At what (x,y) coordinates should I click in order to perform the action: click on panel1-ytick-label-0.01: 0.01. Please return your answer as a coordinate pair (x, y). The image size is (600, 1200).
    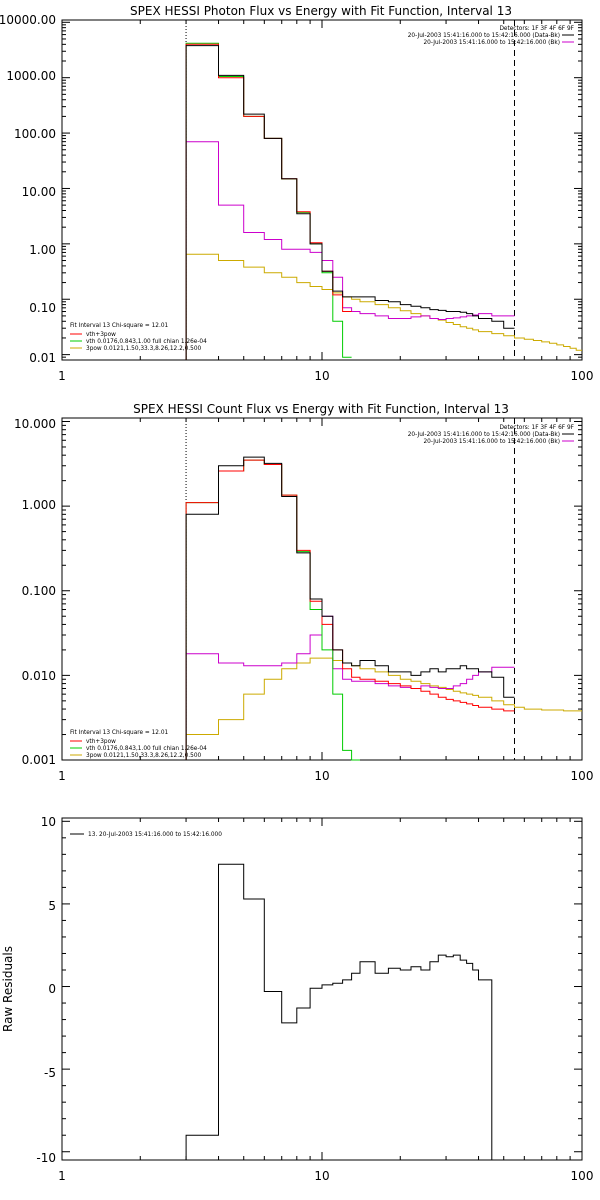
    Looking at the image, I should click on (42, 358).